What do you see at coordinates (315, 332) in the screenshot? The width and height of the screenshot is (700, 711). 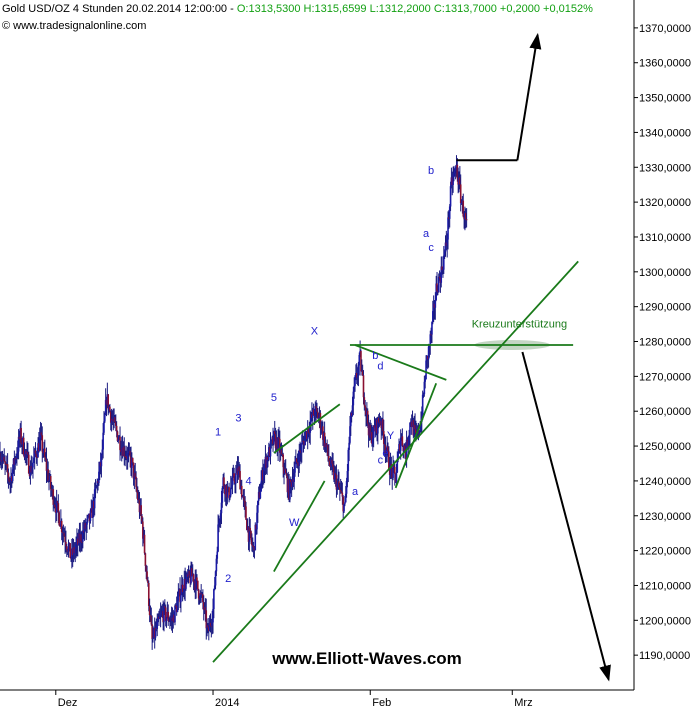 I see `wave-label: X` at bounding box center [315, 332].